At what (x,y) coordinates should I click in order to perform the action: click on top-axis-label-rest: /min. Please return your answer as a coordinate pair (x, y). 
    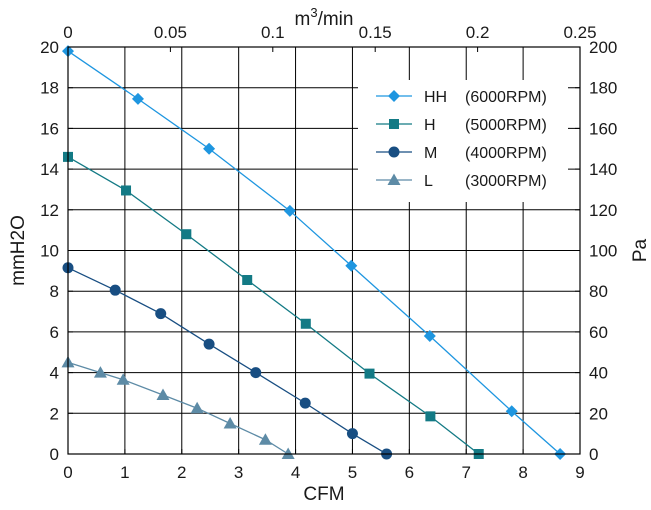
    Looking at the image, I should click on (336, 19).